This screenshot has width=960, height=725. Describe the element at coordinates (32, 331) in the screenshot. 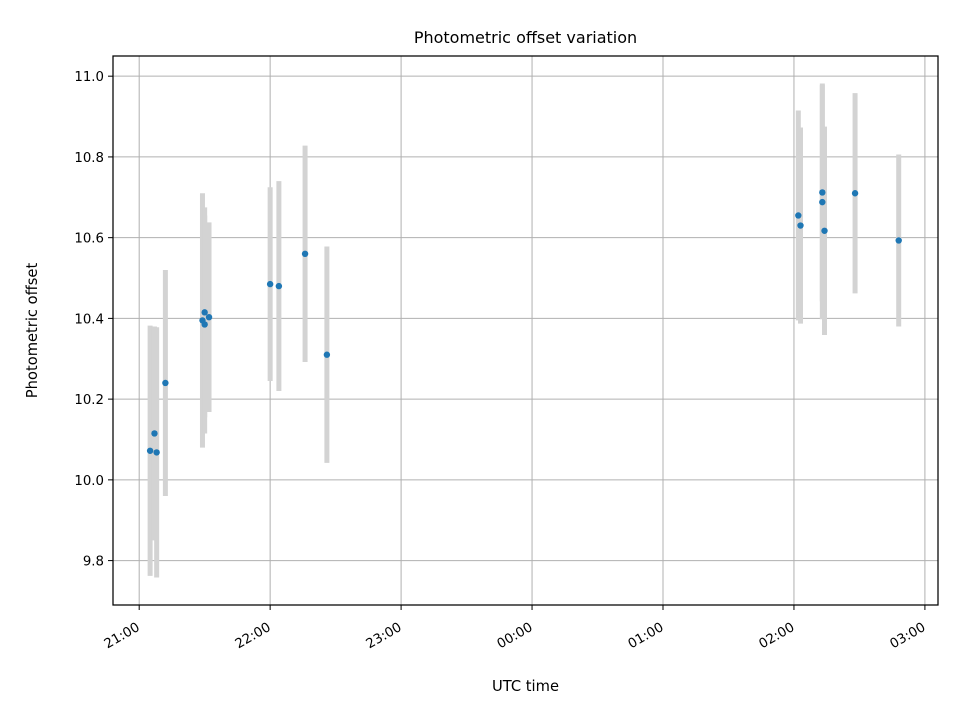

I see `y-axis-title: Photometric offset` at that location.